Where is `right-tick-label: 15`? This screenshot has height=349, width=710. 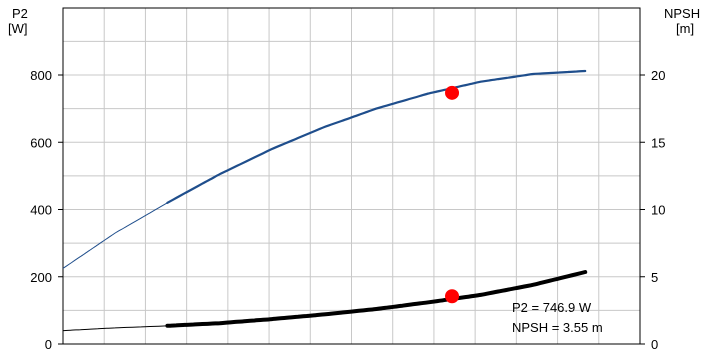 right-tick-label: 15 is located at coordinates (658, 142).